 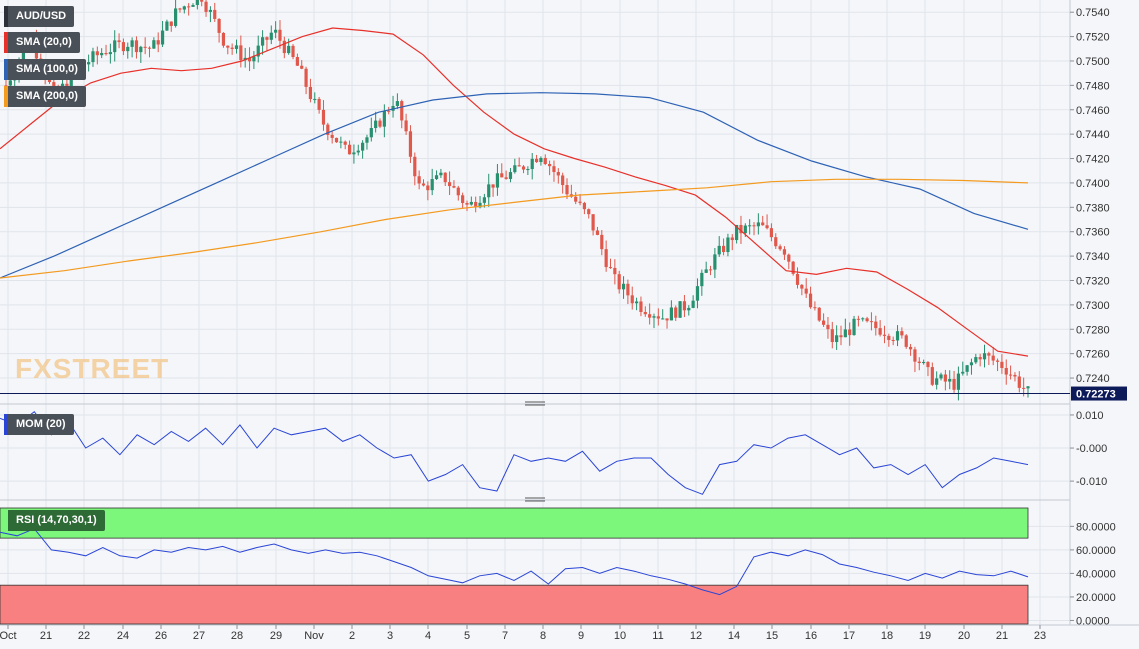 I want to click on rsi-y-tick-label: 60.0000, so click(x=1096, y=551).